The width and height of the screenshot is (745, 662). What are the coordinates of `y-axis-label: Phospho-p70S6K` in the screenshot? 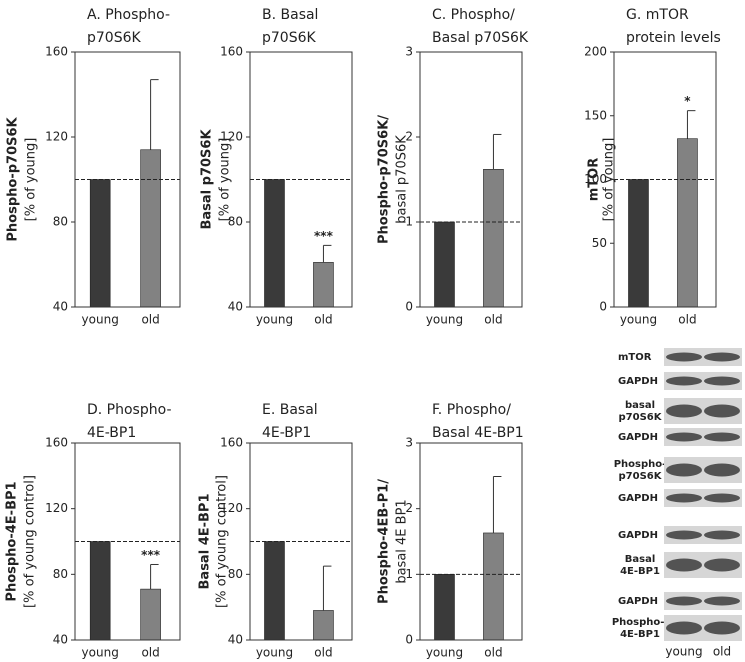 It's located at (13, 178).